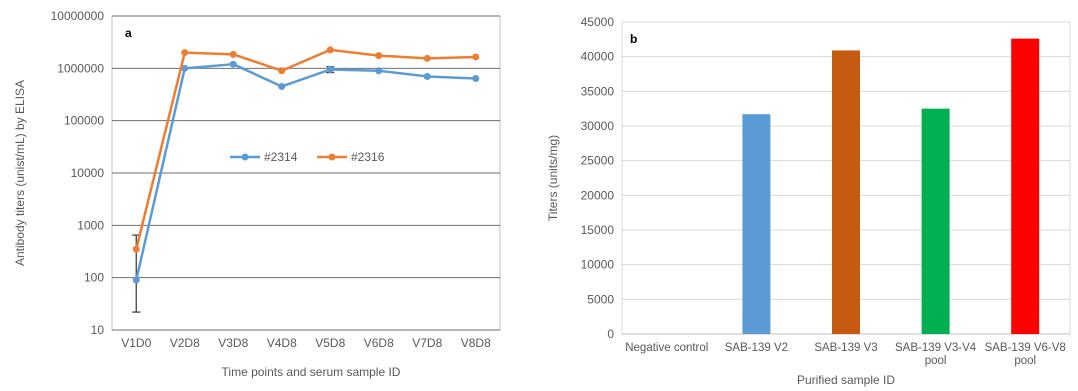  Describe the element at coordinates (282, 343) in the screenshot. I see `x-tick-label: V4D8` at that location.